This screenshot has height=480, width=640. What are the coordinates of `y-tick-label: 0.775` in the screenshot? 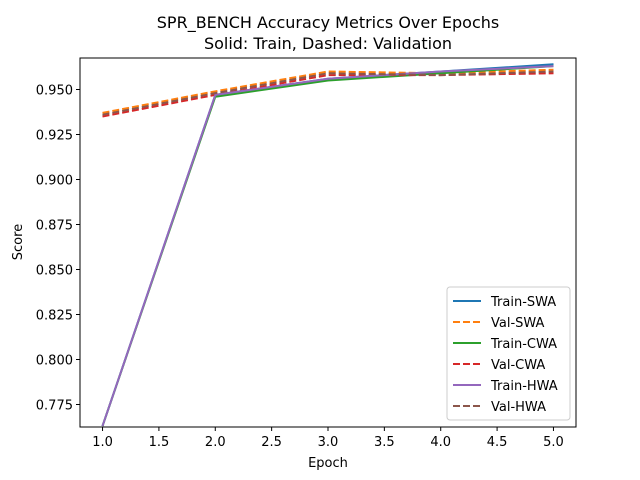 It's located at (54, 406).